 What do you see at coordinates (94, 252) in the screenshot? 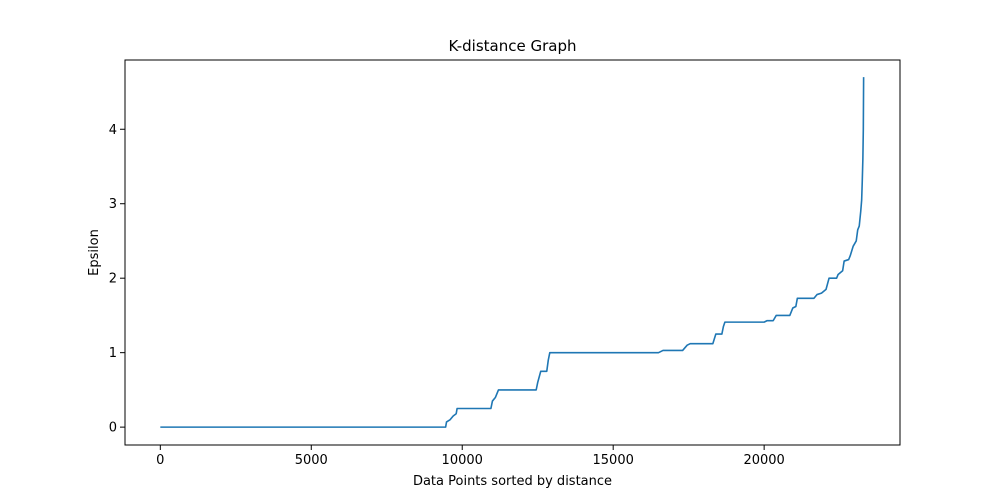
I see `y-axis-label: Epsilon` at bounding box center [94, 252].